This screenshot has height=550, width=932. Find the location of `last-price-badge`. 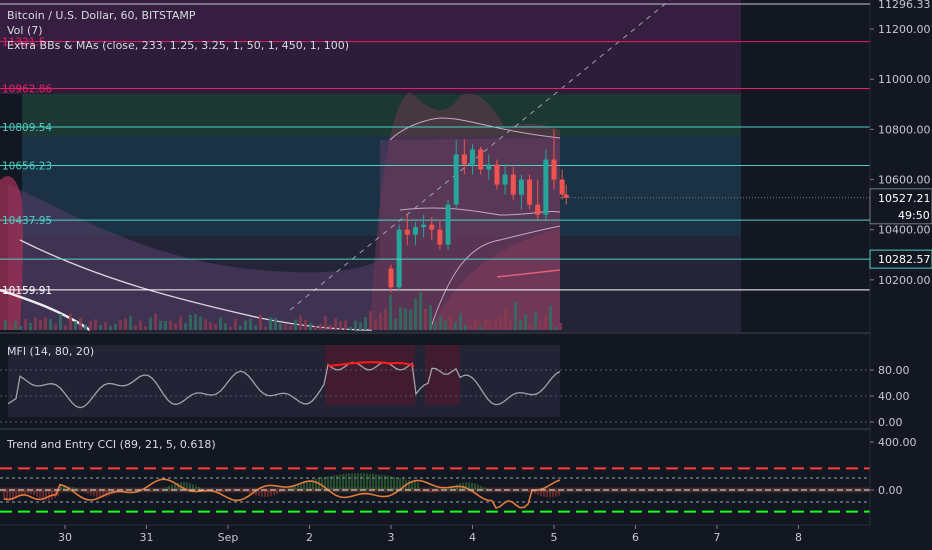

last-price-badge is located at coordinates (900, 206).